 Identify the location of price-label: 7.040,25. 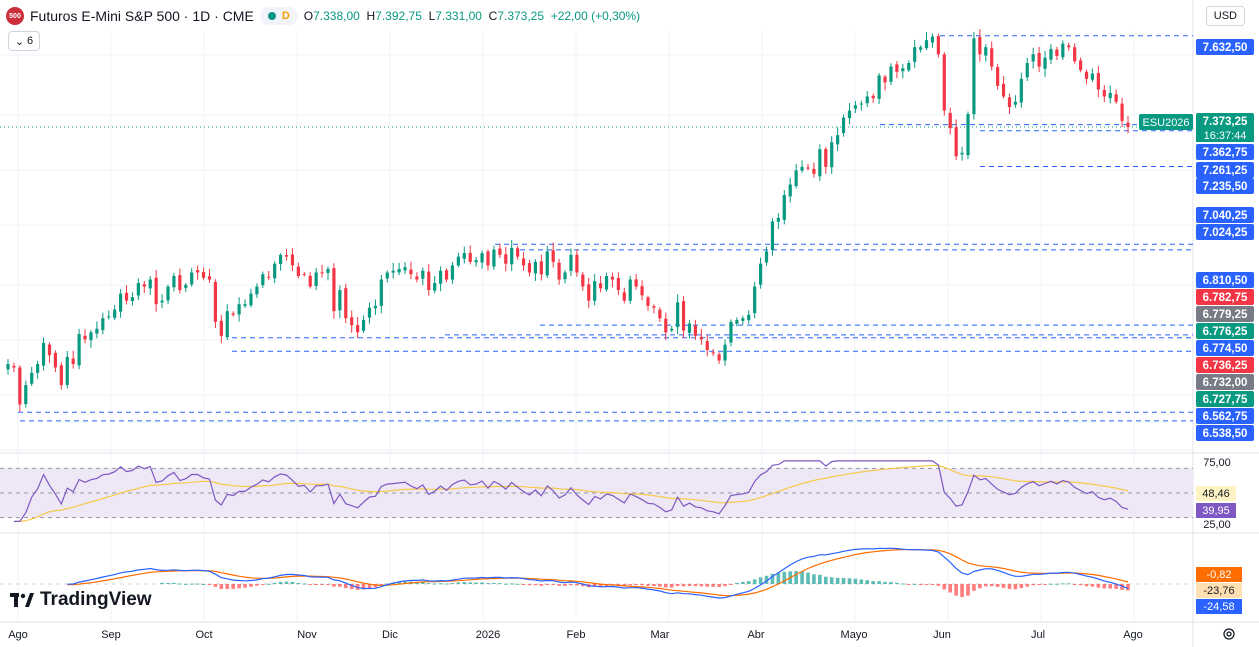
(1225, 215).